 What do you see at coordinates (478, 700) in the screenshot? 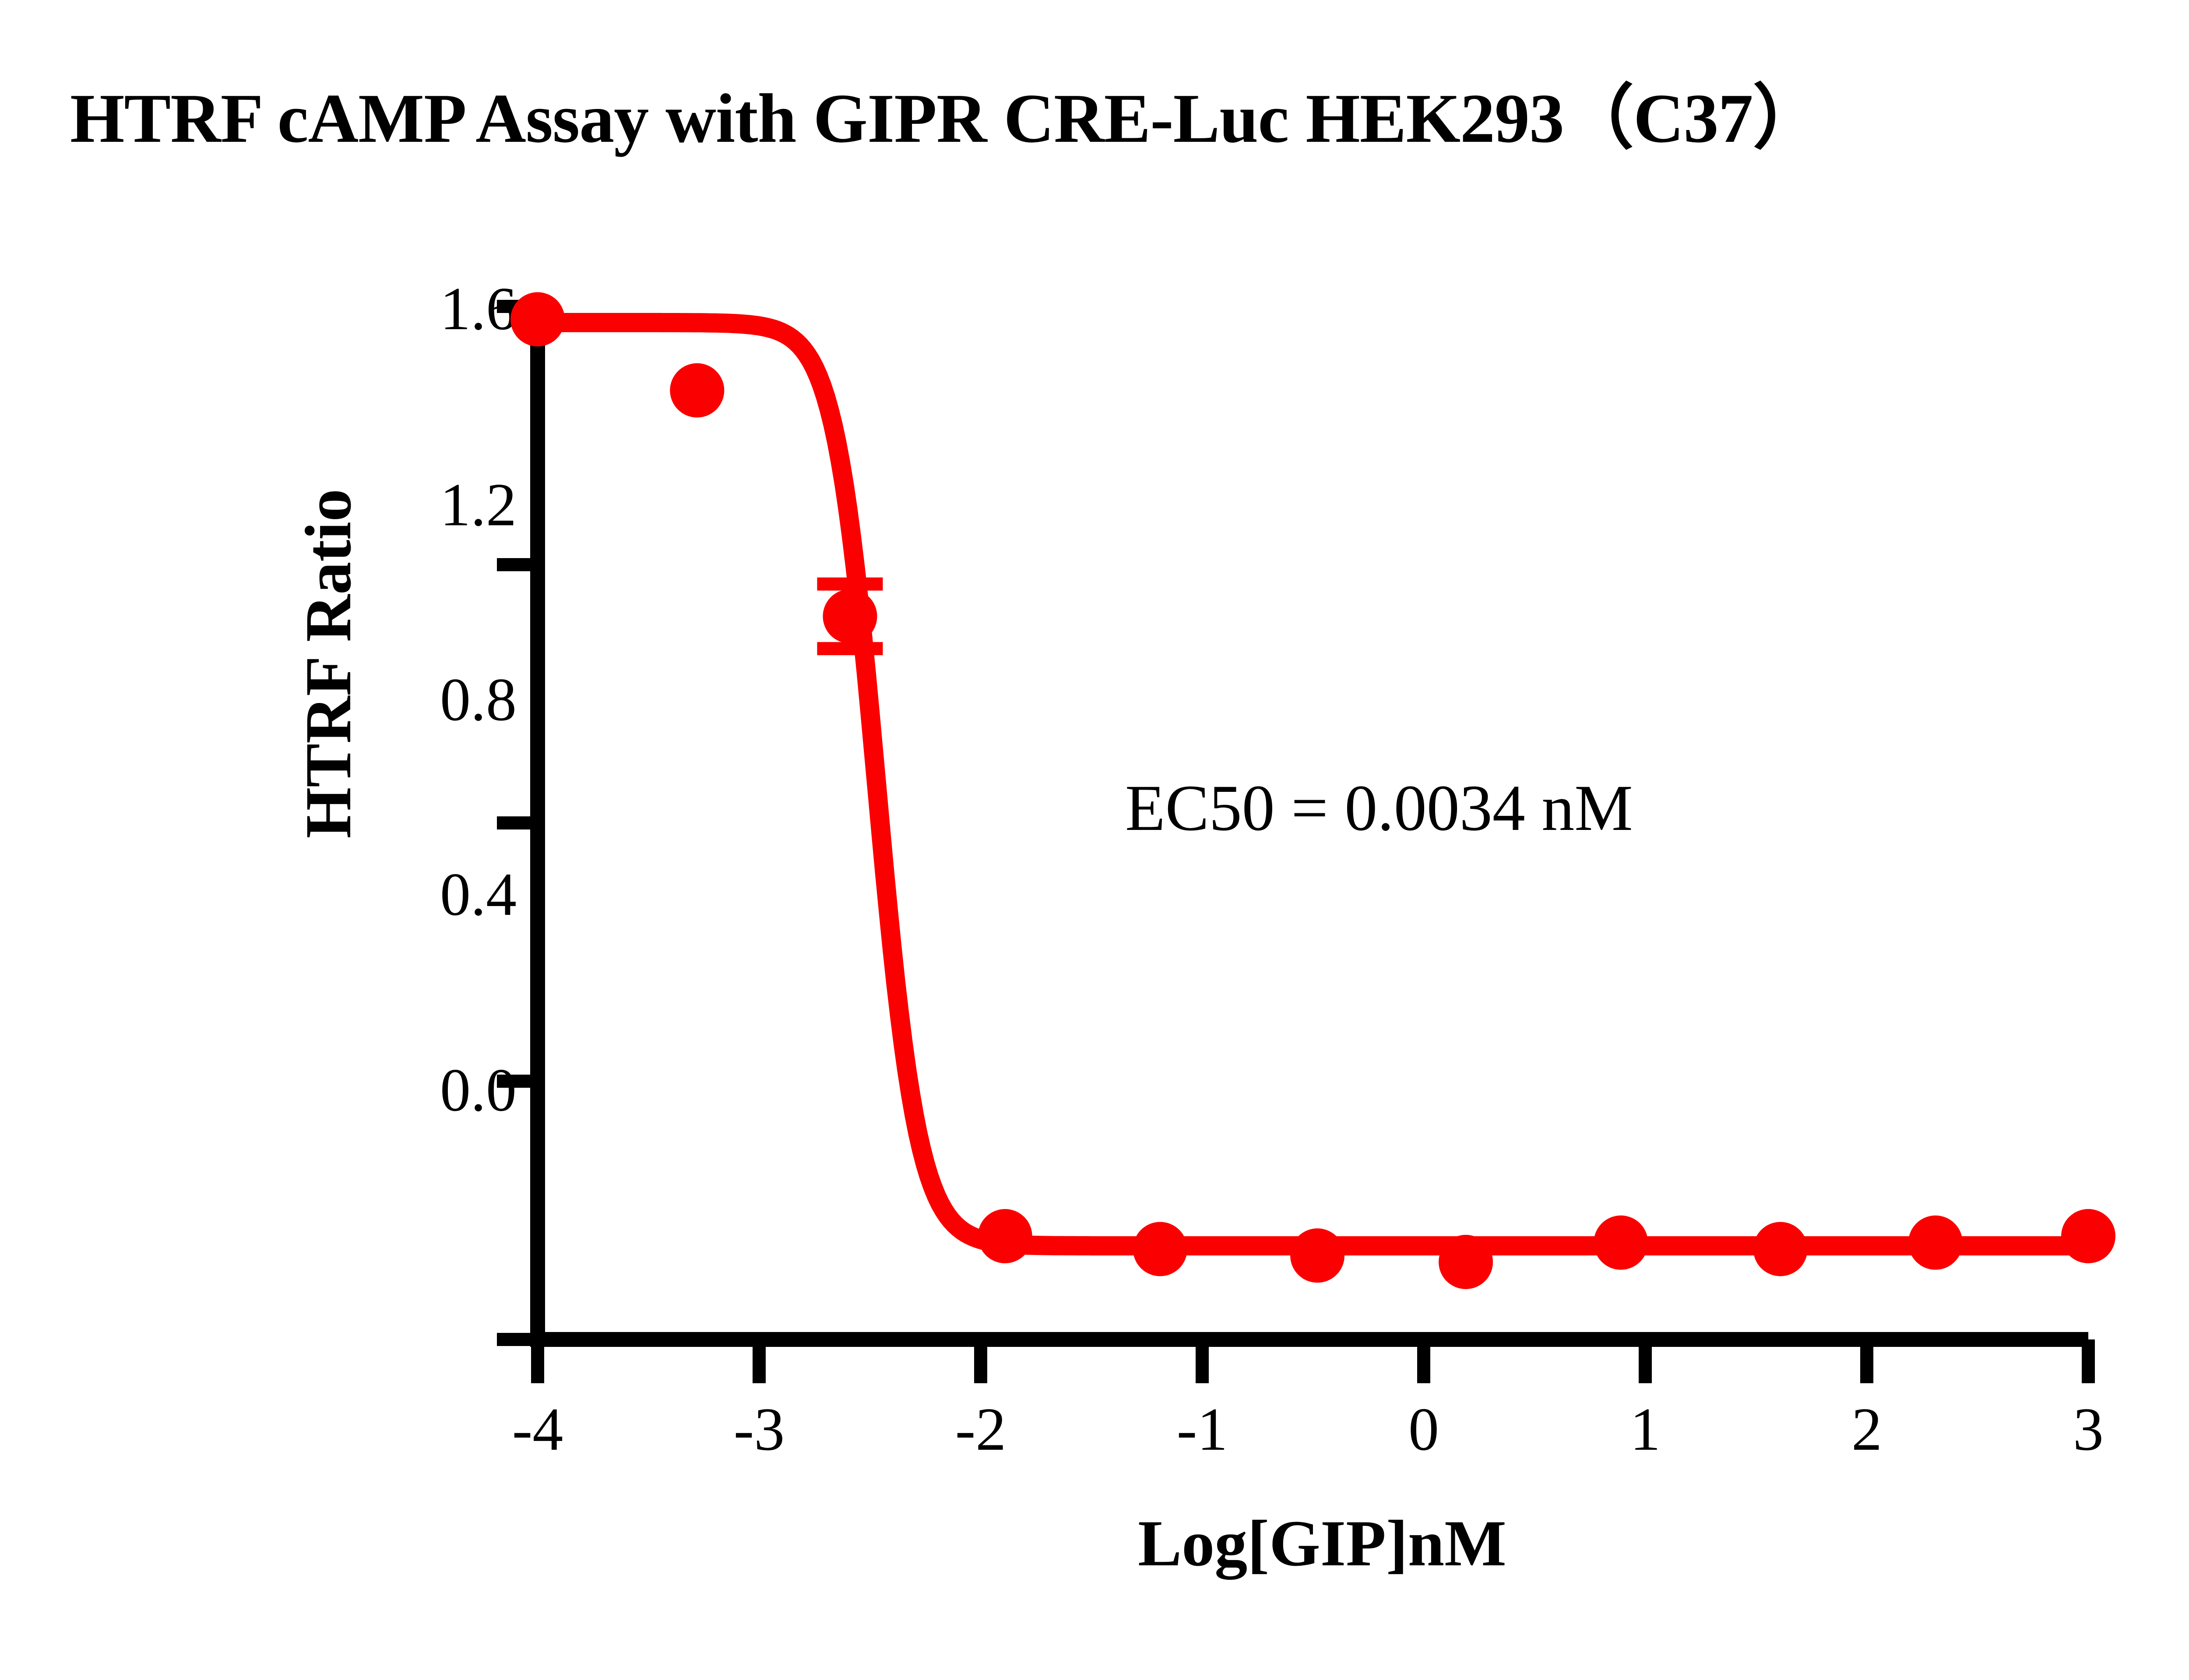
I see `y-tick-label-0_8: 0.8` at bounding box center [478, 700].